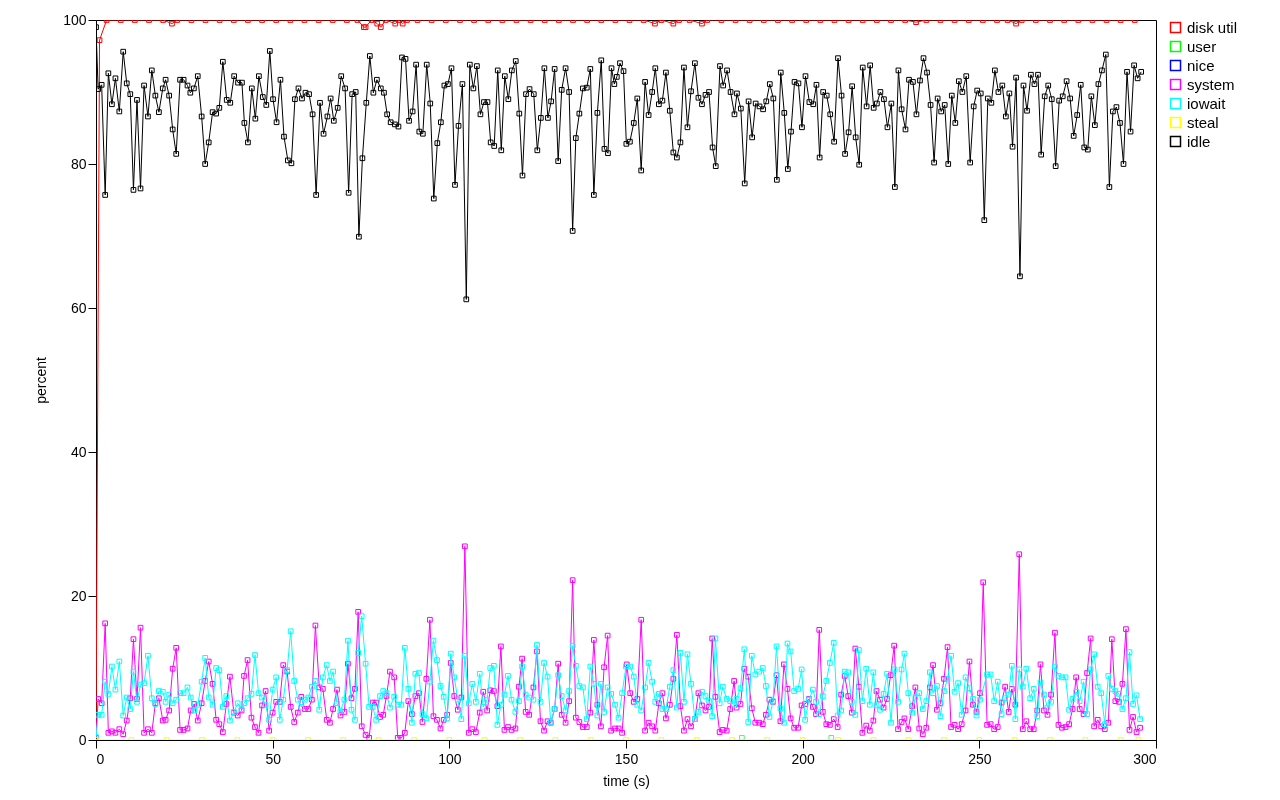 The width and height of the screenshot is (1280, 800). Describe the element at coordinates (803, 758) in the screenshot. I see `x-tick-label: 200` at that location.